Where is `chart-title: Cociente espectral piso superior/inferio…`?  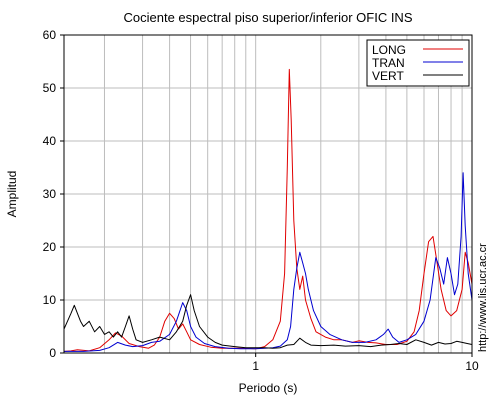
chart-title: Cociente espectral piso superior/inferio… is located at coordinates (267, 17).